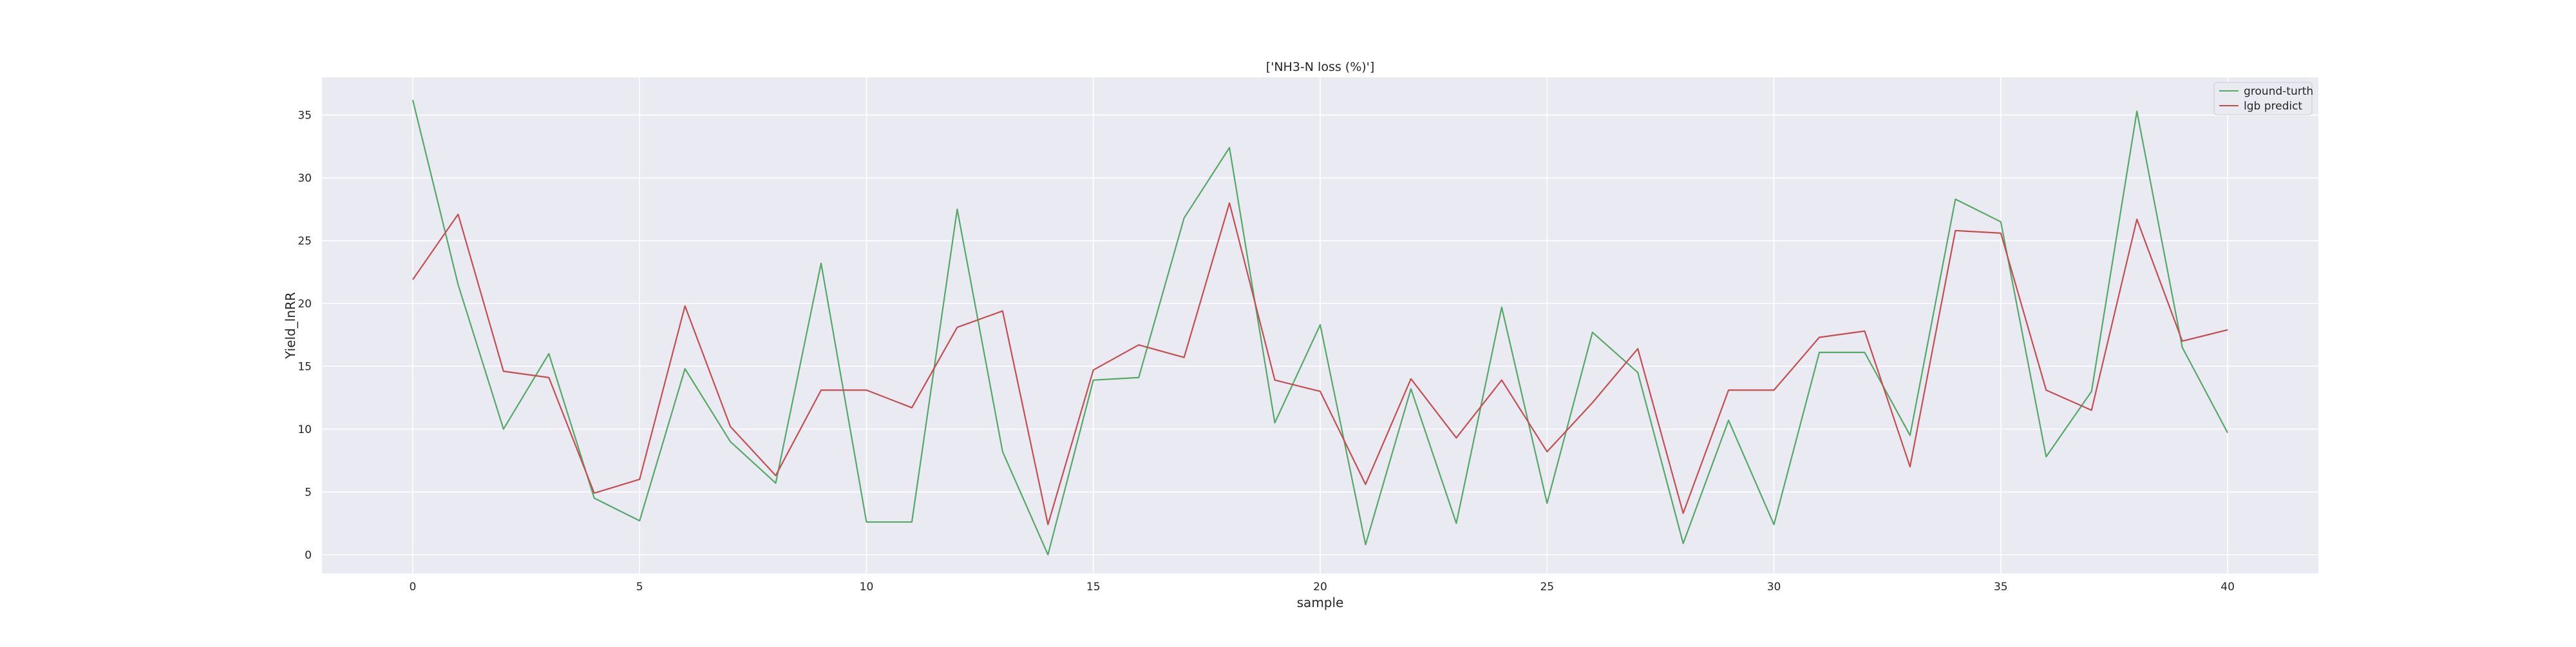 The image size is (2576, 647). Describe the element at coordinates (1320, 587) in the screenshot. I see `x-tick-label: 20` at that location.